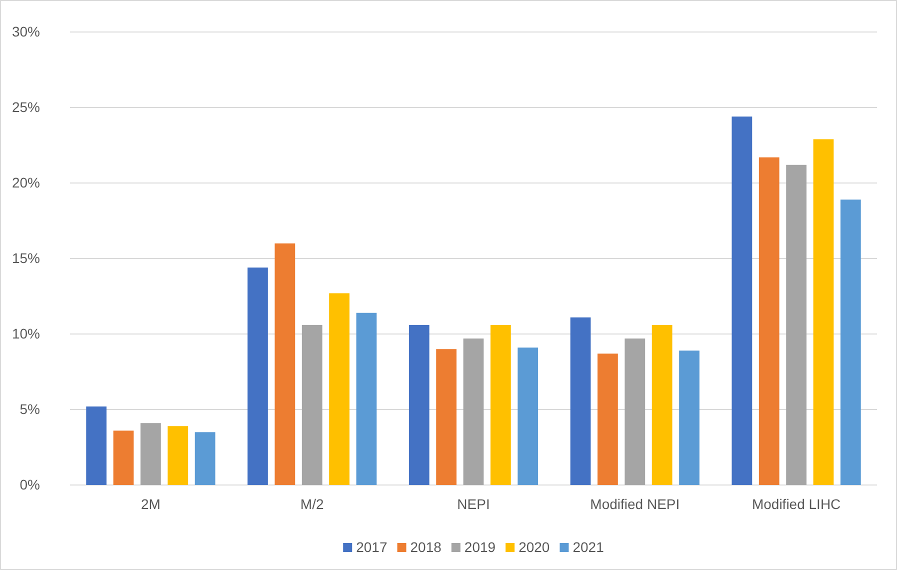  I want to click on y-tick-label: 20%, so click(26, 182).